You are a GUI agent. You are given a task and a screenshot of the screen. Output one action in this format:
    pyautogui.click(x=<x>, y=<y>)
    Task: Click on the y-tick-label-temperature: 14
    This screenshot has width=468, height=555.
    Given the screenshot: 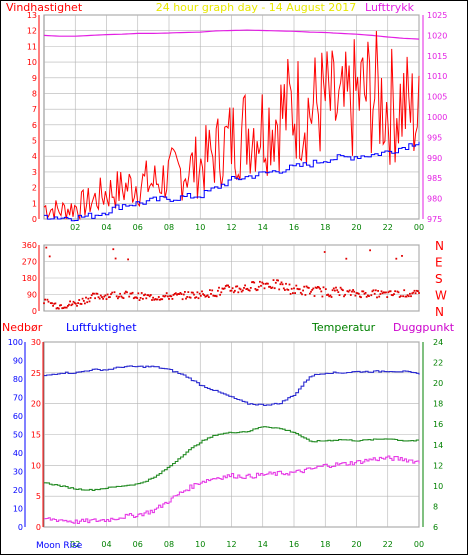 What is the action you would take?
    pyautogui.click(x=438, y=445)
    